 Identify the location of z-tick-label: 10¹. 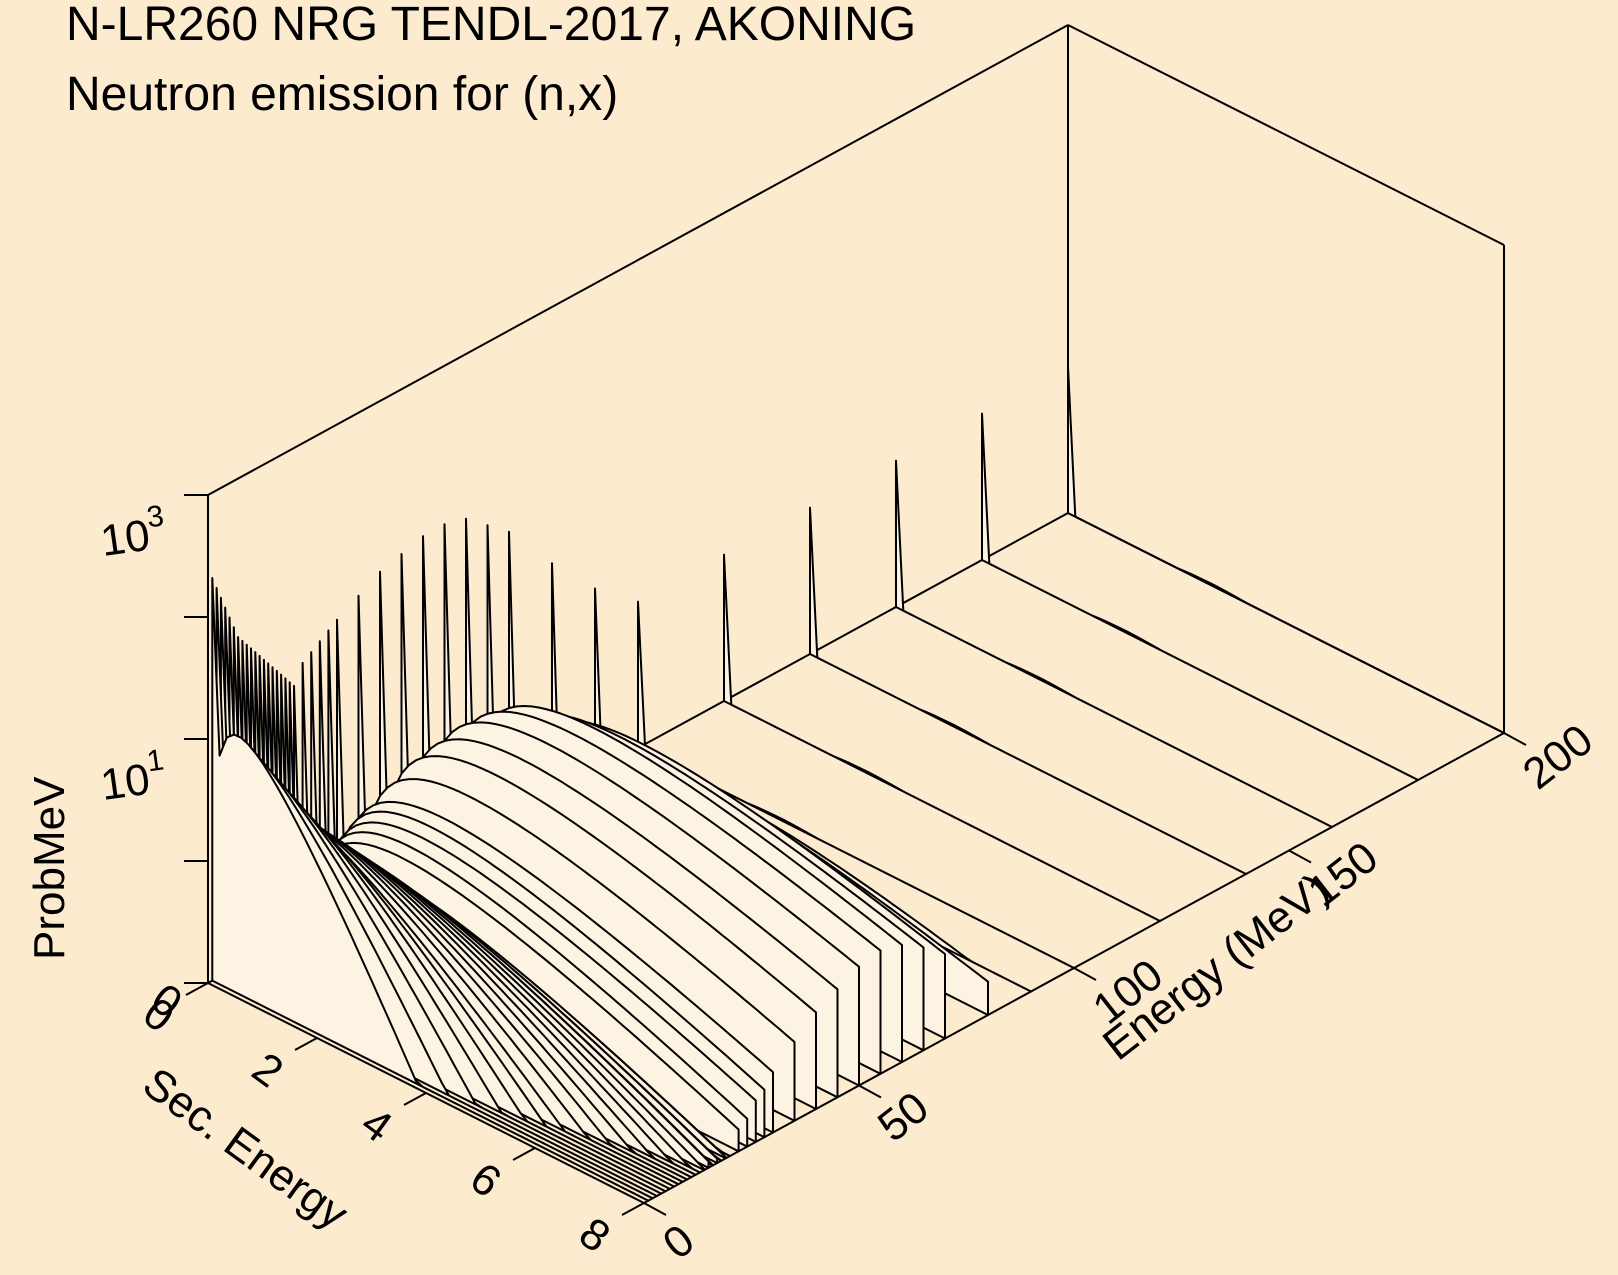
(132, 776).